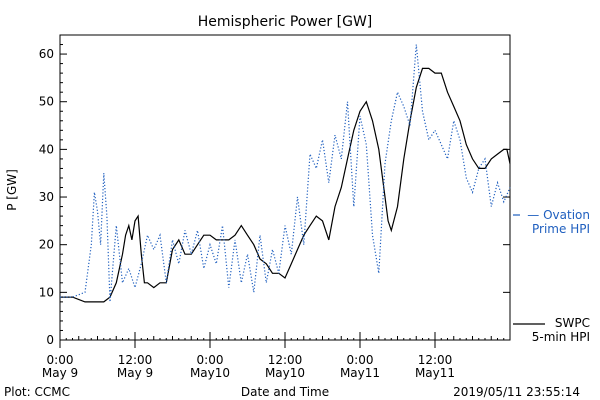 The height and width of the screenshot is (400, 600). Describe the element at coordinates (561, 337) in the screenshot. I see `legend-swpc-line2: 5-min HPI` at that location.